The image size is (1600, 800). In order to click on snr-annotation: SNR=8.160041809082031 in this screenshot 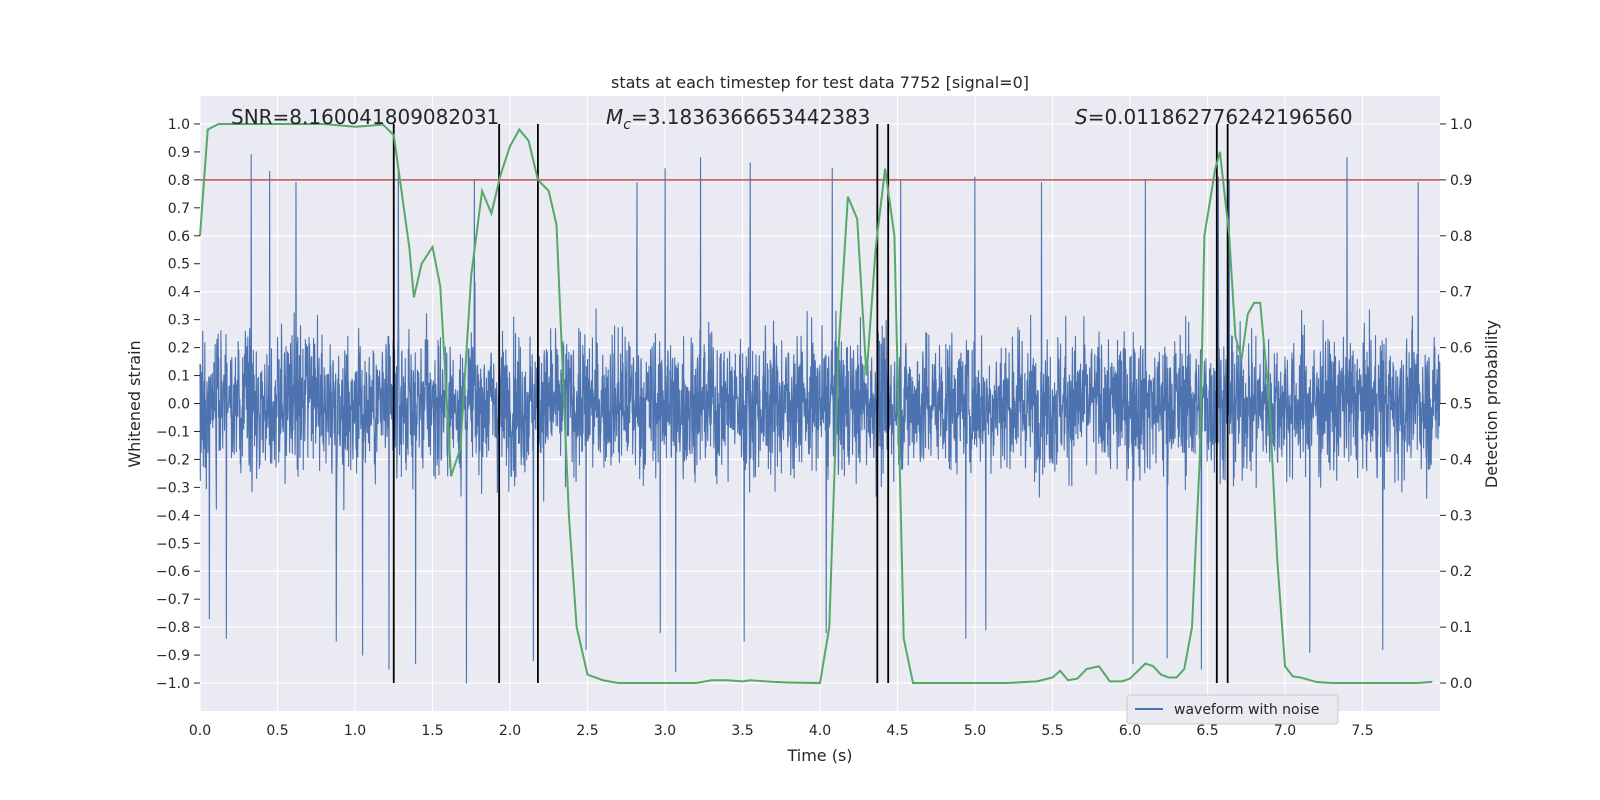, I will do `click(365, 117)`.